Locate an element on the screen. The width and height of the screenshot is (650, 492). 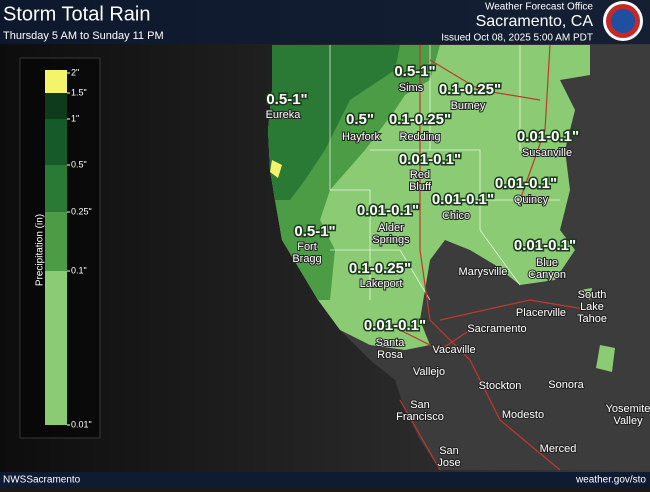
city-line: Sacramento is located at coordinates (496, 329).